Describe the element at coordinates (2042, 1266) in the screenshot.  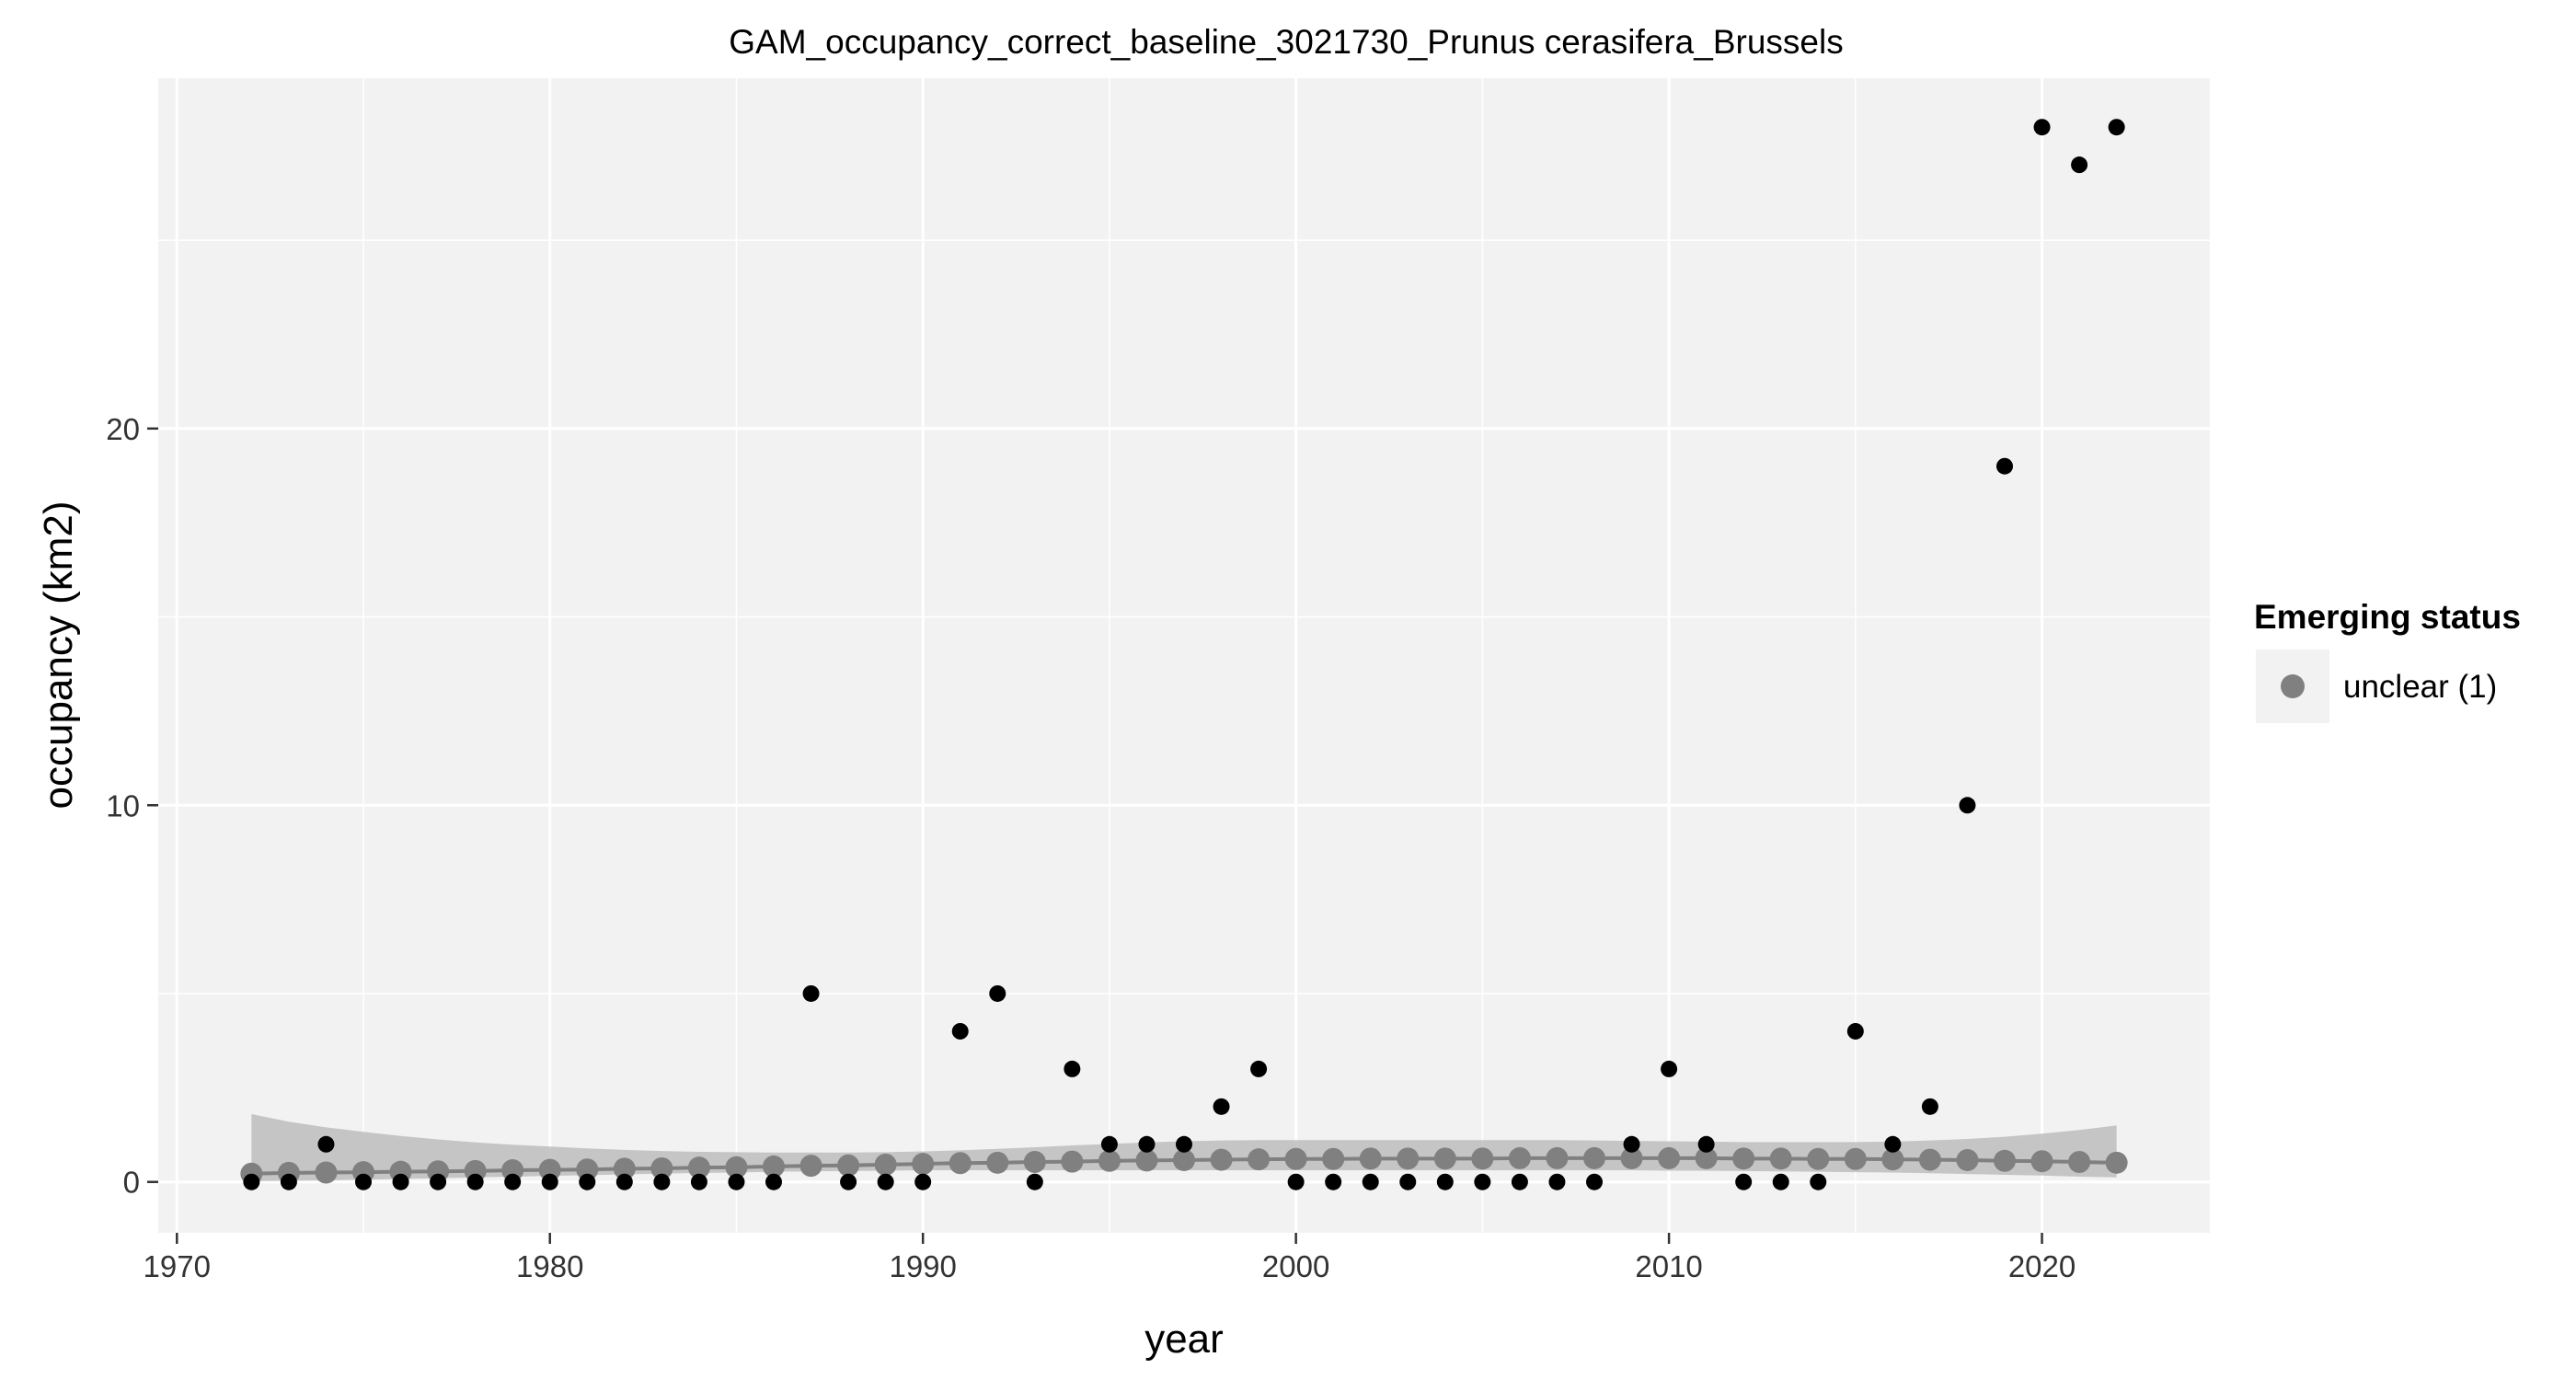
I see `x-tick-label: 2020` at that location.